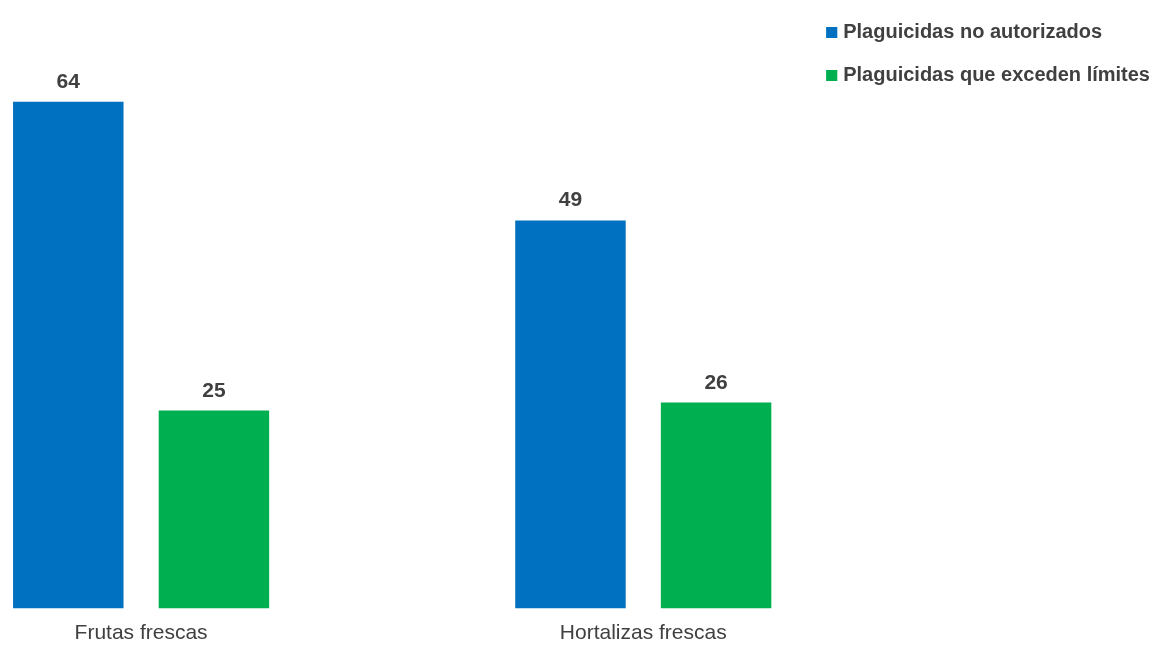  What do you see at coordinates (996, 74) in the screenshot?
I see `legend-label: Plaguicidas que exceden límites` at bounding box center [996, 74].